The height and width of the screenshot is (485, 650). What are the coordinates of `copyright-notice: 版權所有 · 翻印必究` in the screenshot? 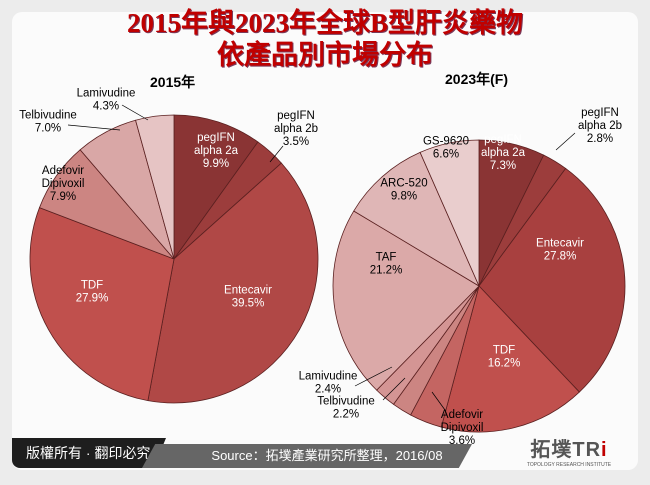 It's located at (89, 453).